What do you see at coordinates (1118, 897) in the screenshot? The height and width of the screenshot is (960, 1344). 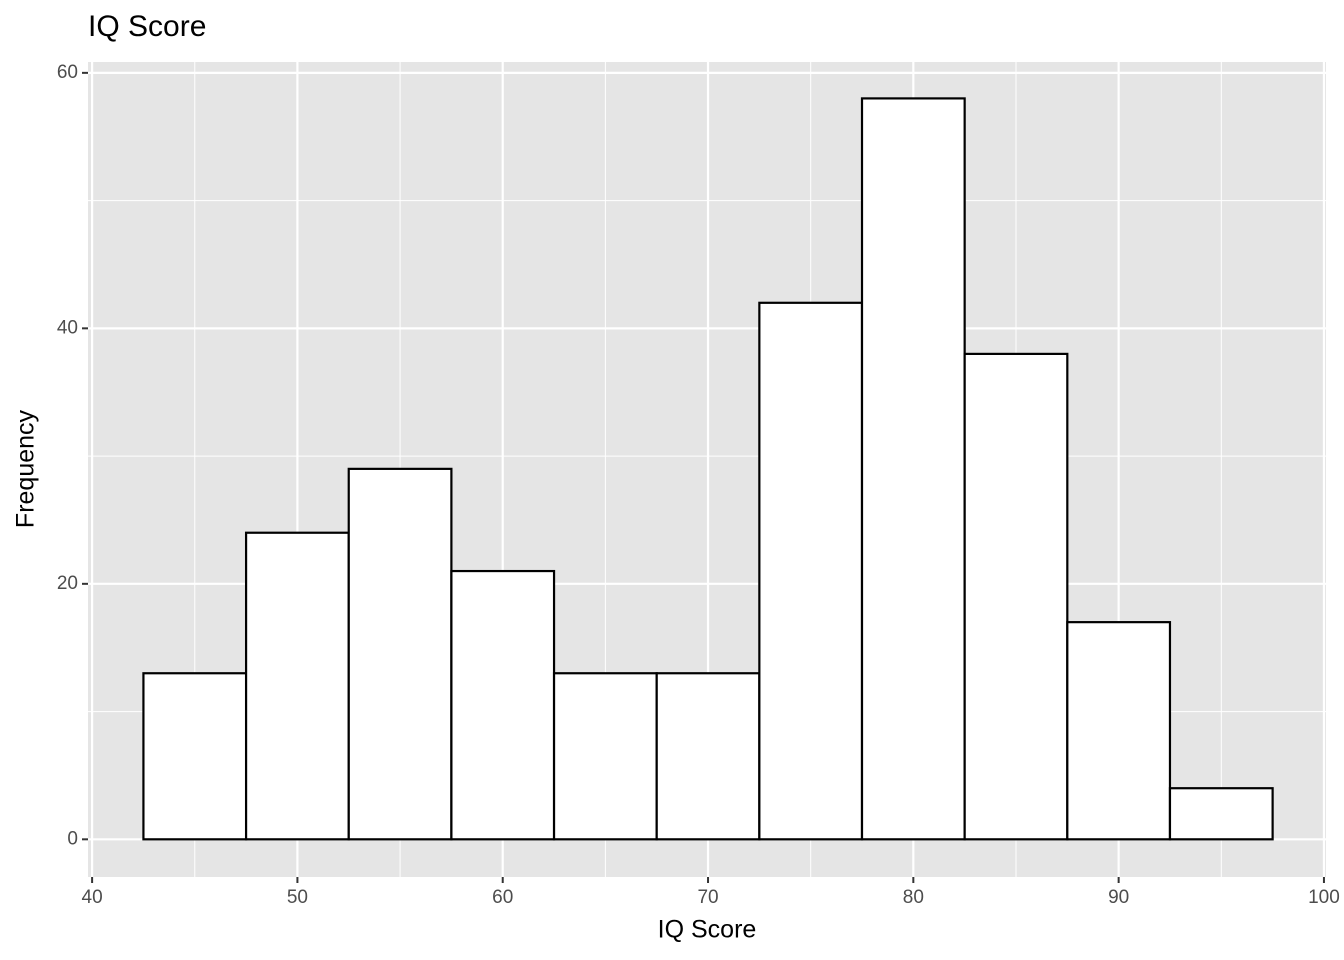 I see `x-tick-label: 90` at bounding box center [1118, 897].